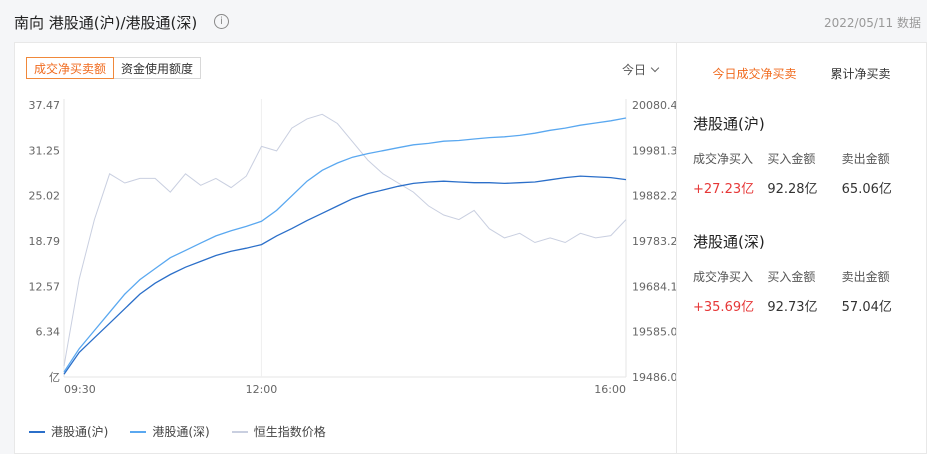 This screenshot has height=454, width=927. What do you see at coordinates (654, 105) in the screenshot?
I see `y-tick-right: 20080.4` at bounding box center [654, 105].